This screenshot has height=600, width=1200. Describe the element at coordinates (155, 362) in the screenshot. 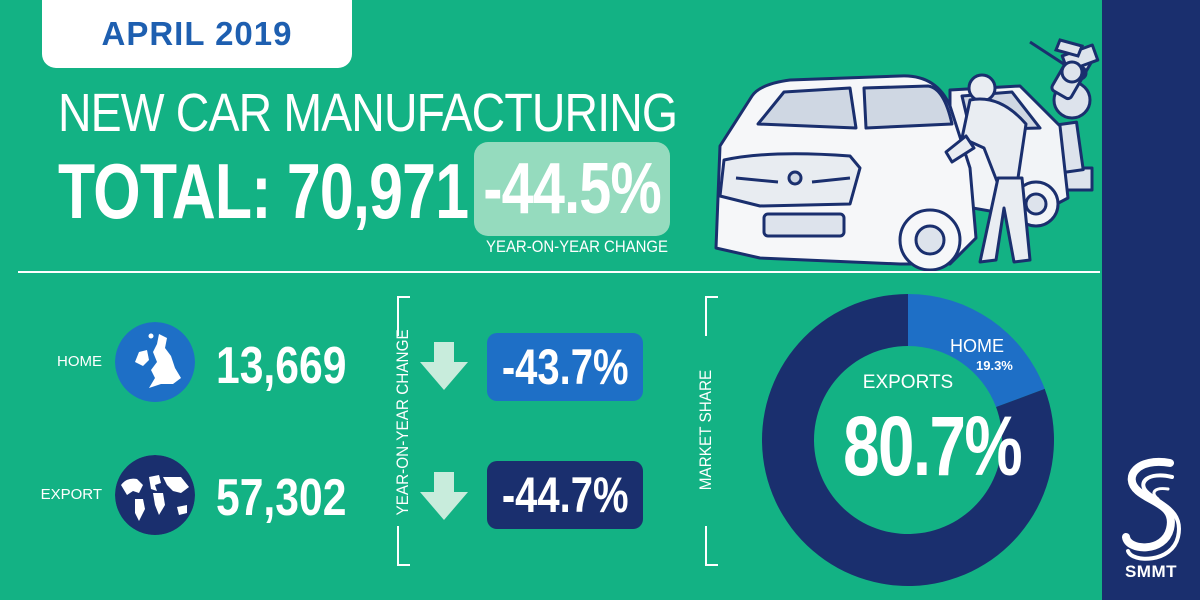

I see `uk-map-icon` at that location.